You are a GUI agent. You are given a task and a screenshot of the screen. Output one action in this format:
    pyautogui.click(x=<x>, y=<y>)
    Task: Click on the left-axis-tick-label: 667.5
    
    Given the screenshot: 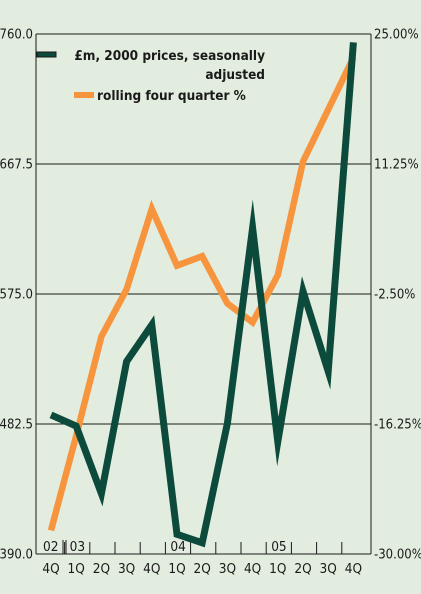 What is the action you would take?
    pyautogui.click(x=16, y=165)
    